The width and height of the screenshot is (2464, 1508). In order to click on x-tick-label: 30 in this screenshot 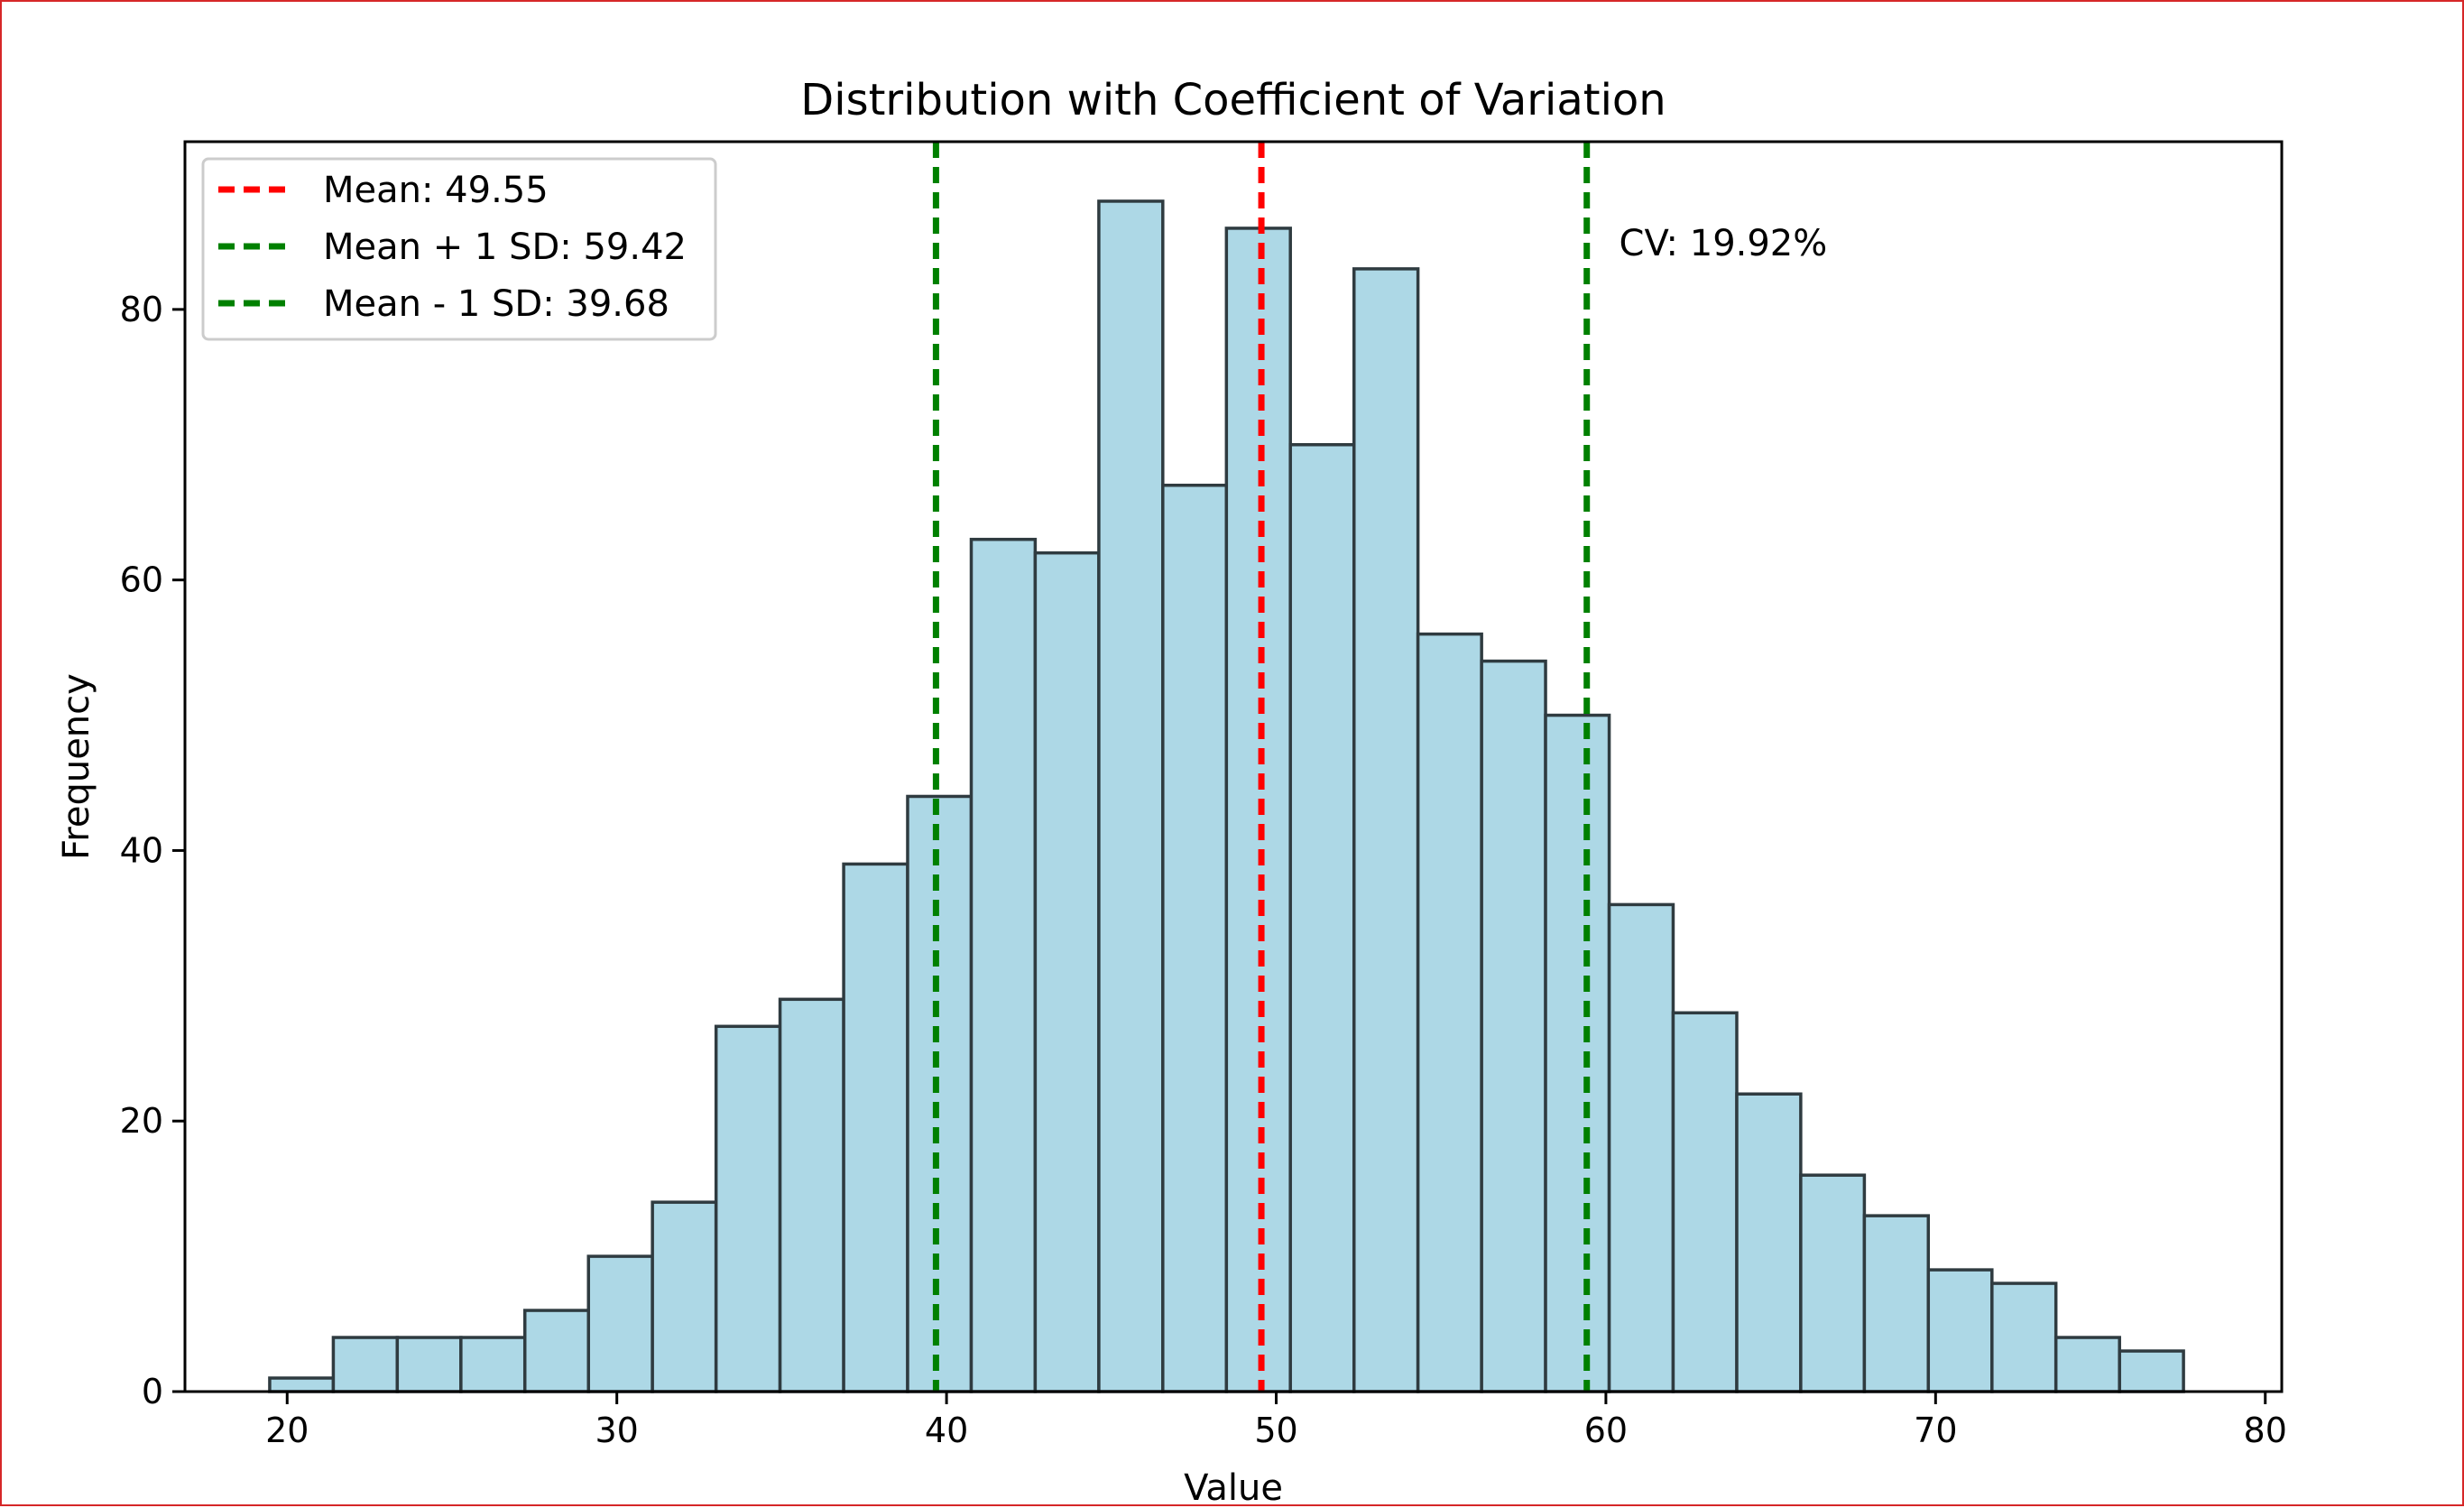, I will do `click(617, 1430)`.